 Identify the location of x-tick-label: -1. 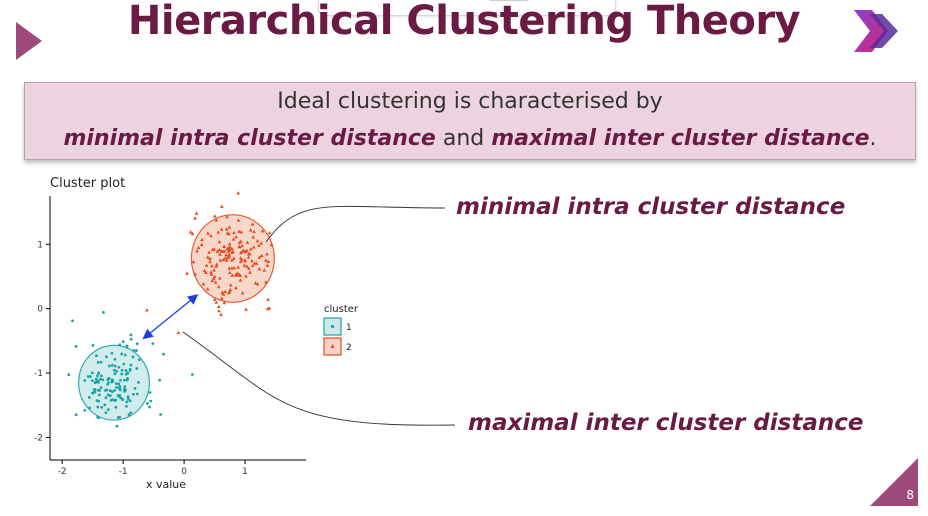
(123, 472).